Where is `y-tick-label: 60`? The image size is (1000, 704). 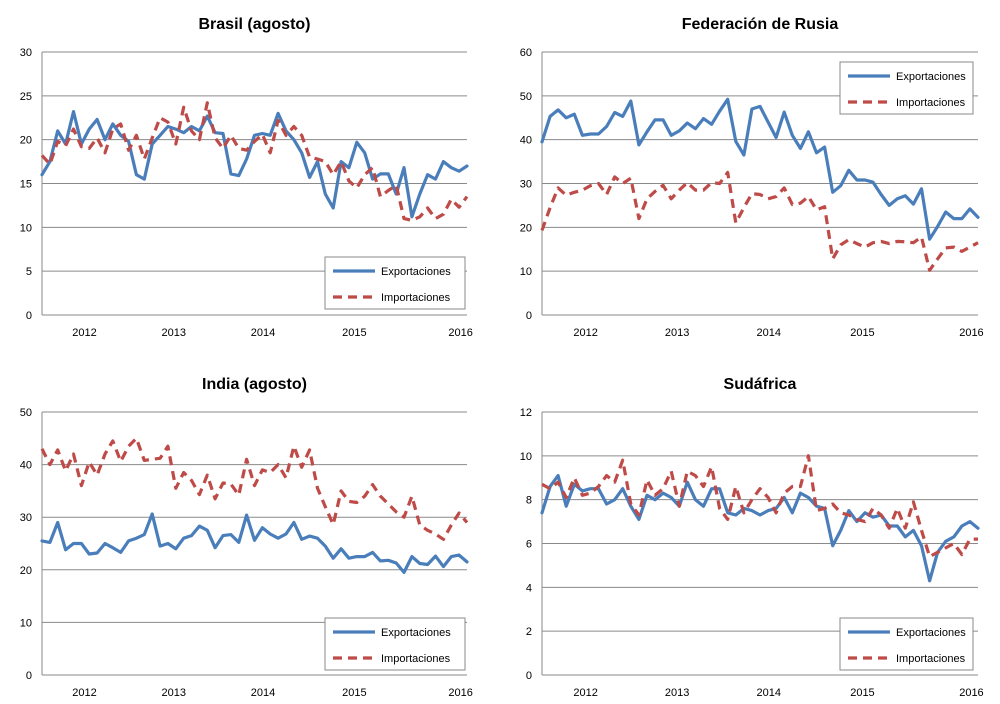 y-tick-label: 60 is located at coordinates (526, 53).